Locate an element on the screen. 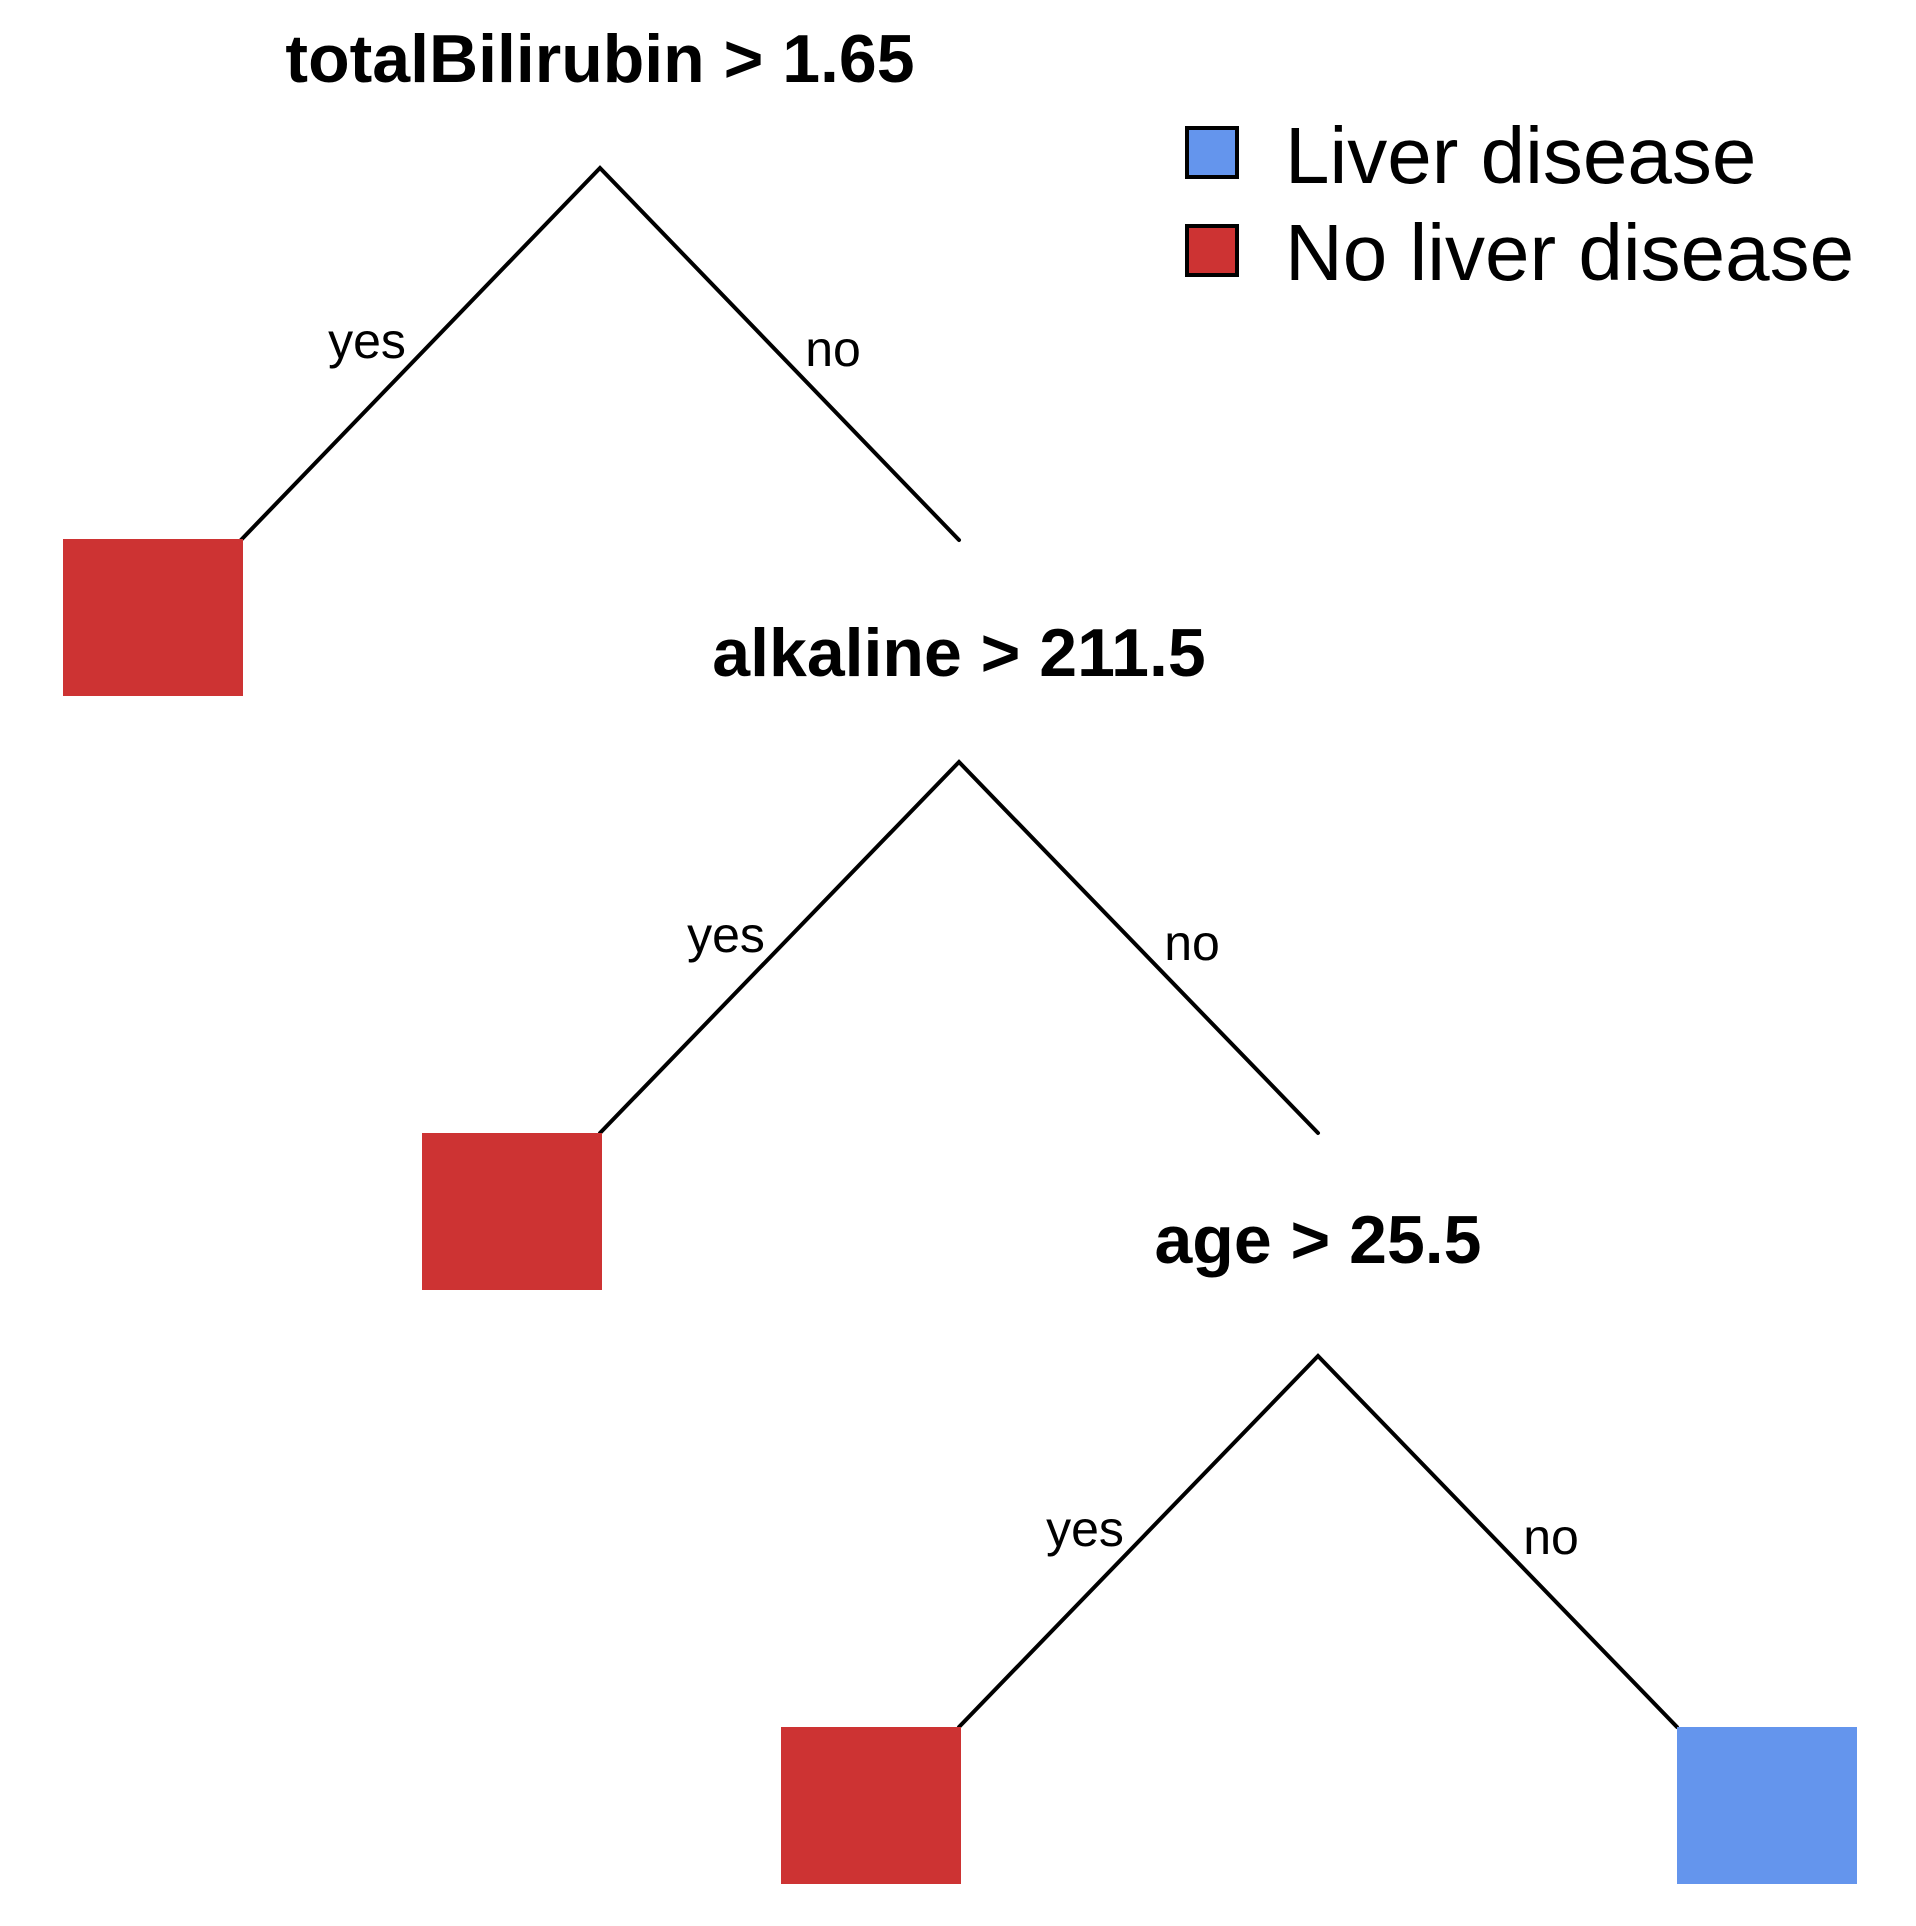 Image resolution: width=1916 pixels, height=1926 pixels. split-3-no-label: no is located at coordinates (1551, 1537).